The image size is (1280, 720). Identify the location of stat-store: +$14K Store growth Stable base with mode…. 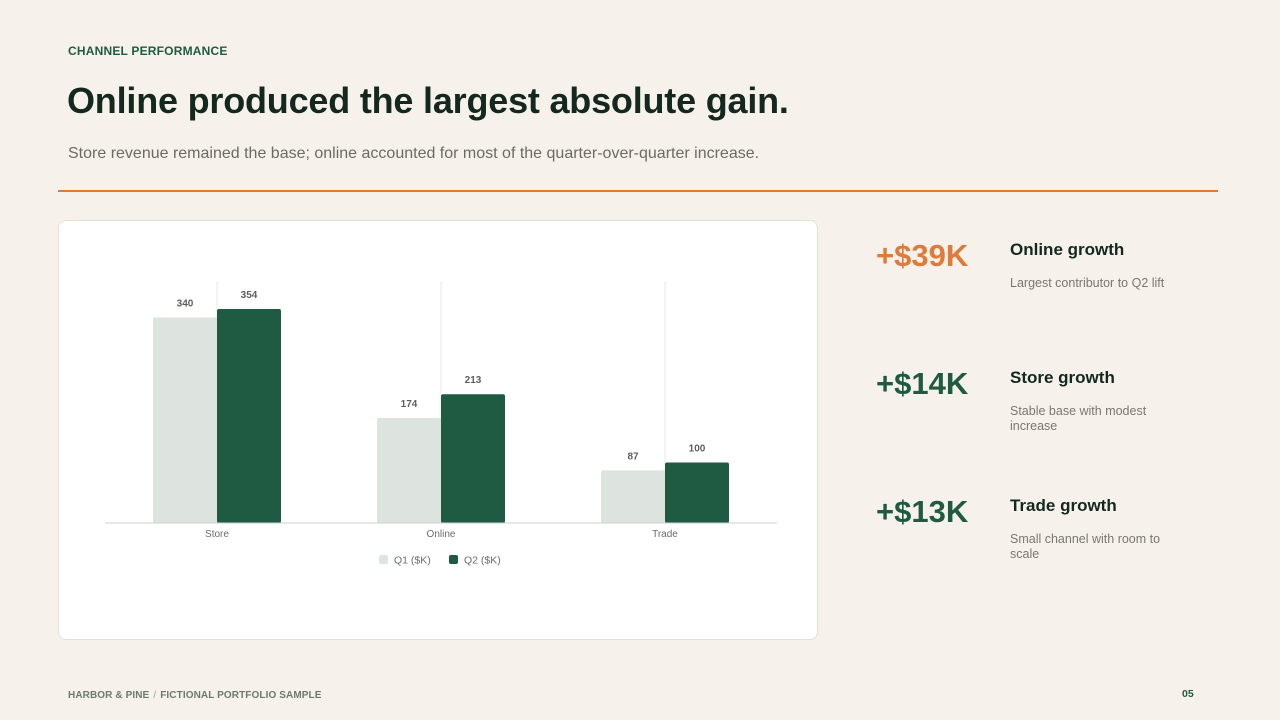
(1036, 398).